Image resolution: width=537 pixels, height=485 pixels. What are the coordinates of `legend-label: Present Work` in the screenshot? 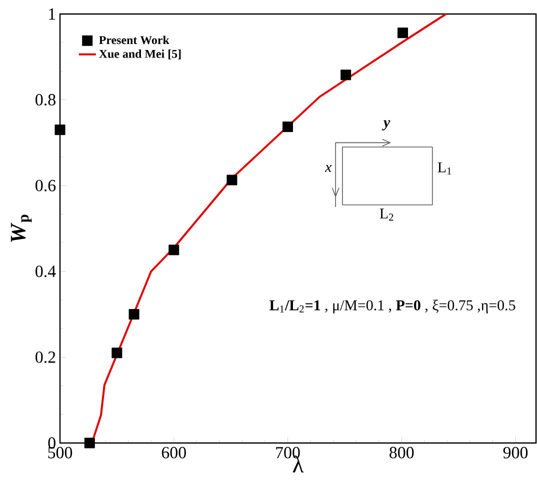 It's located at (134, 40).